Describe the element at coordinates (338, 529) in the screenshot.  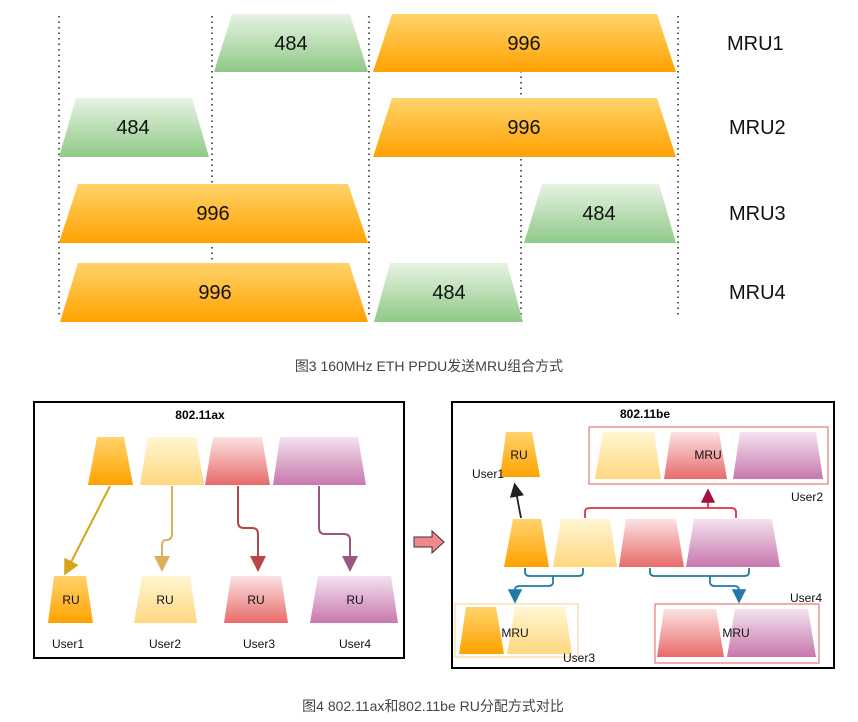
I see `ax-arrow-user4` at that location.